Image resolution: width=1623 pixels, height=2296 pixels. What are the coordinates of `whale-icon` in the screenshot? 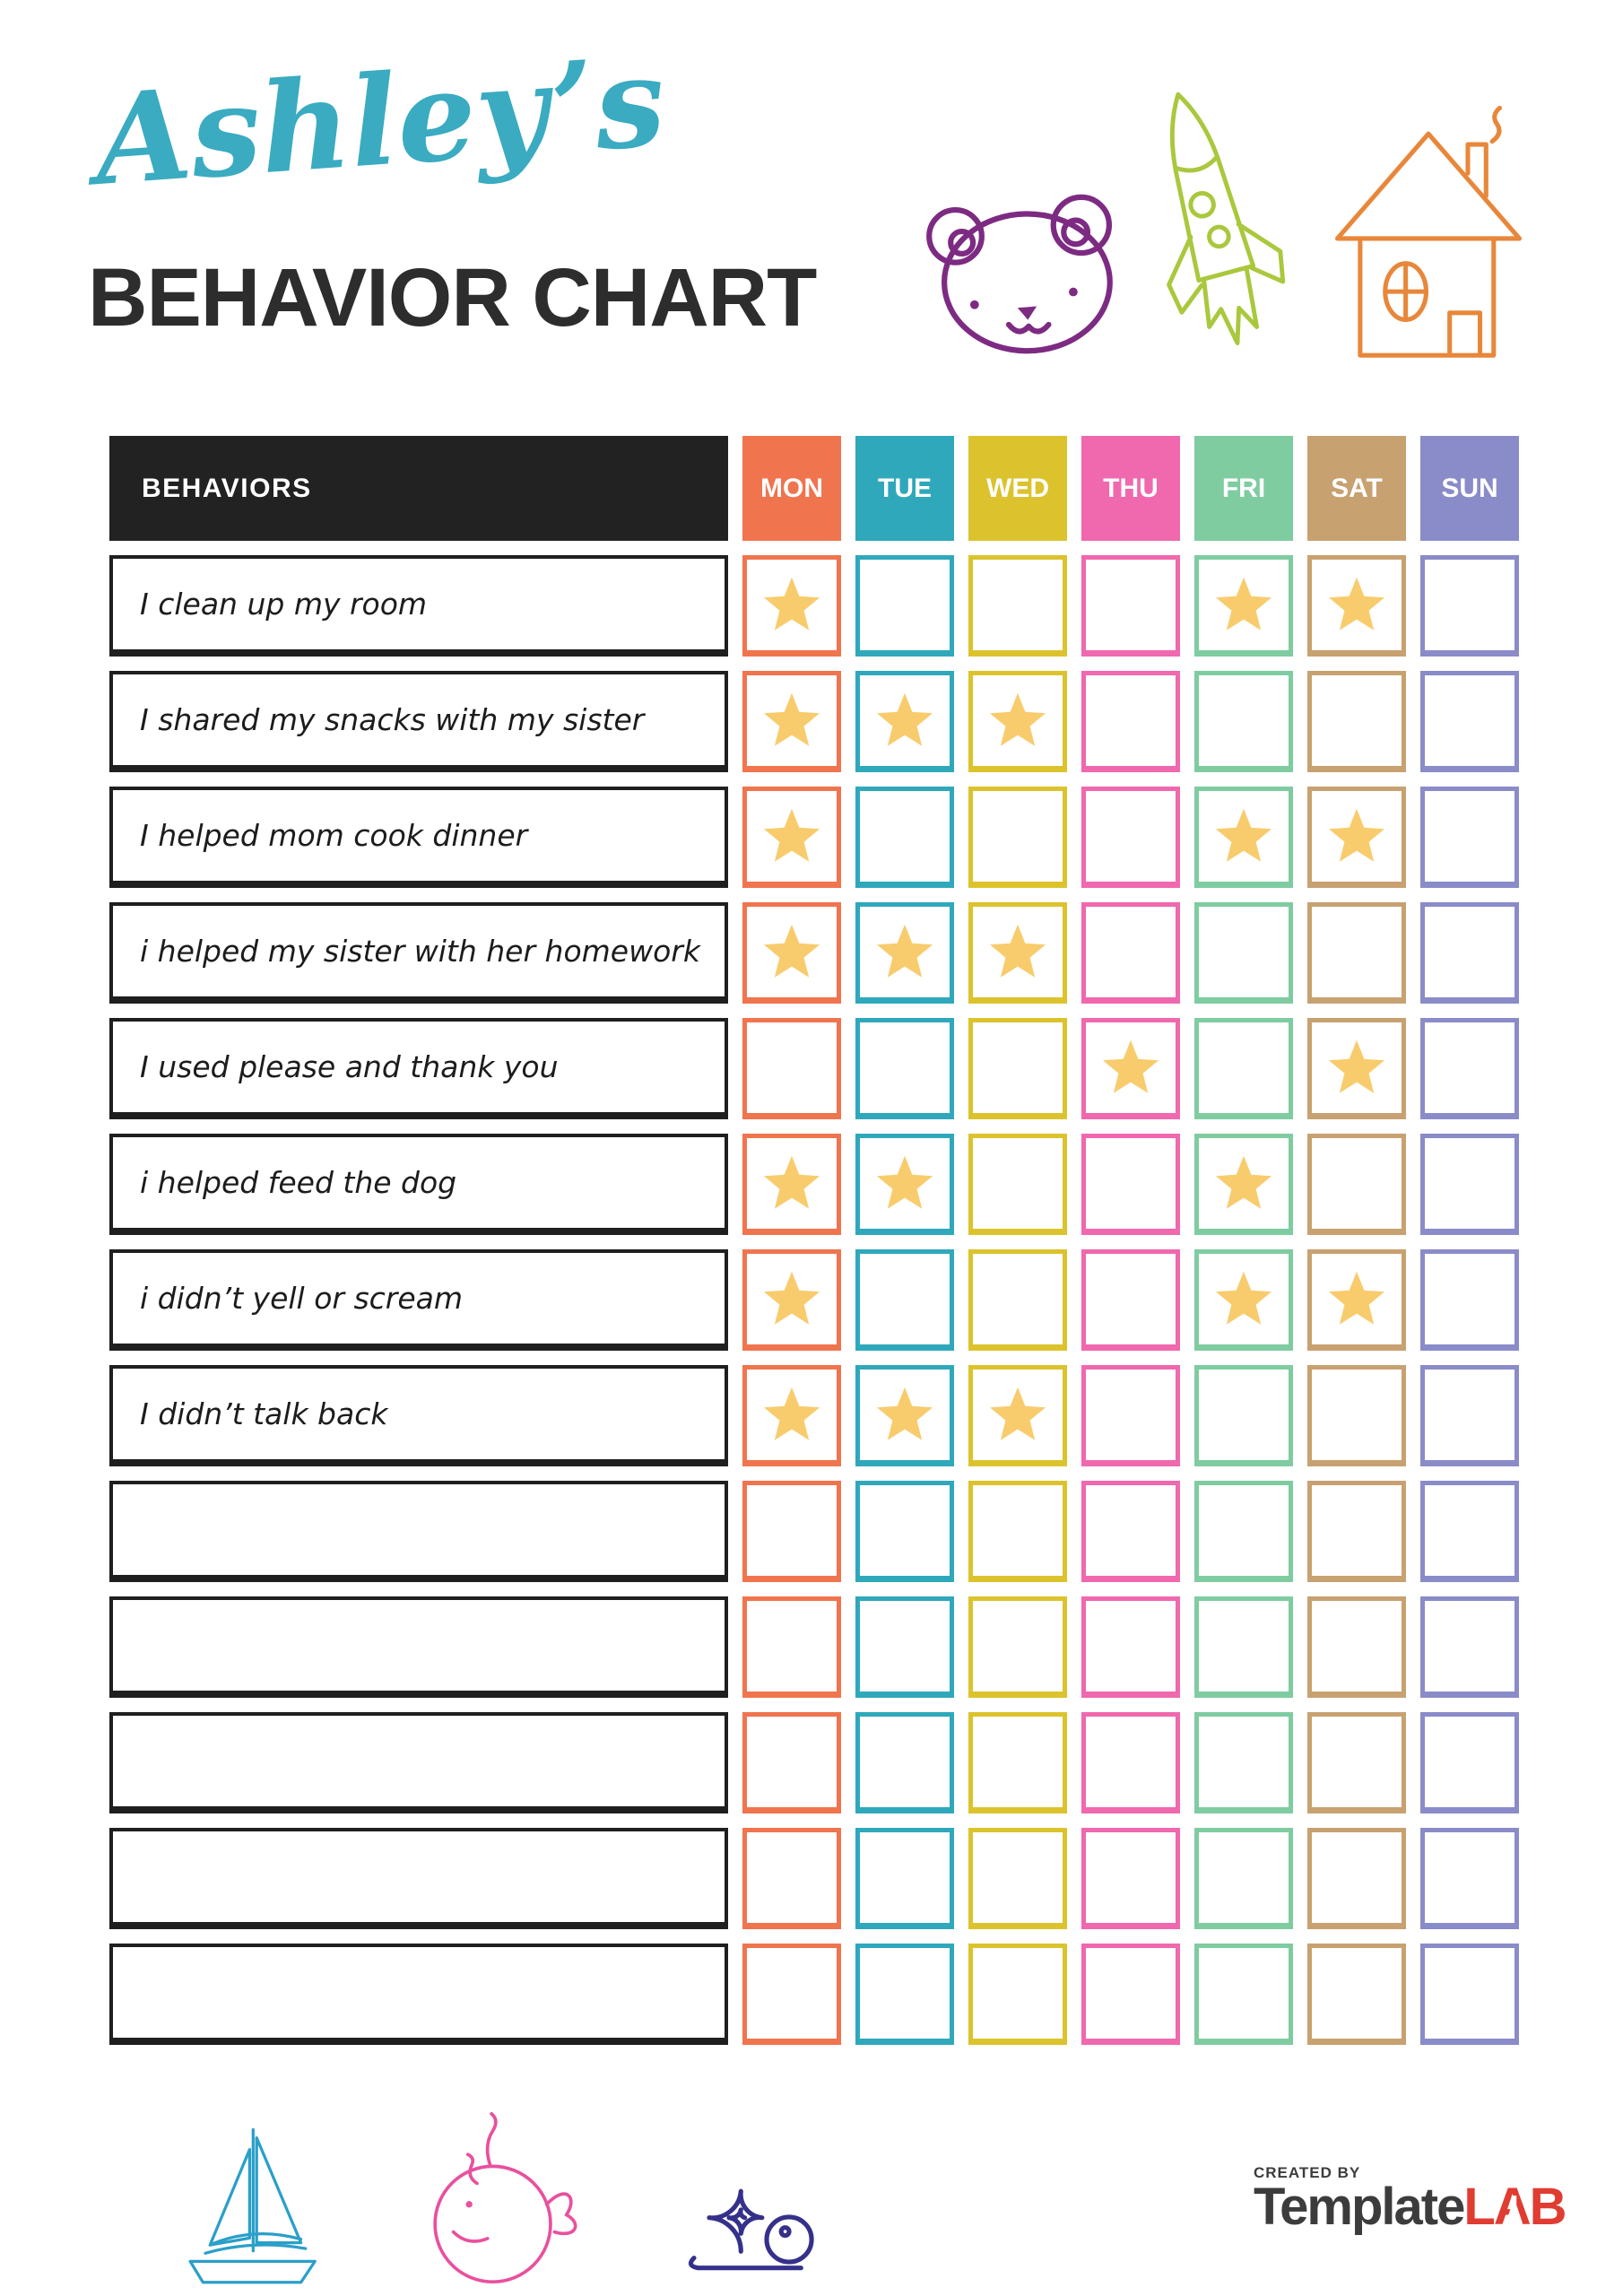 It's located at (505, 2197).